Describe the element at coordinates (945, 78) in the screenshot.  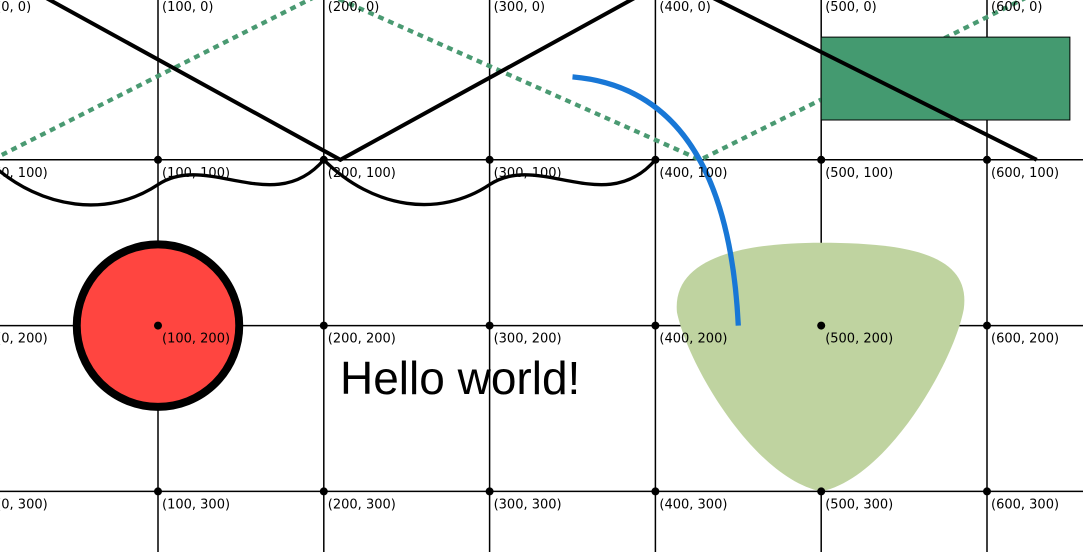
I see `green-rectangle` at that location.